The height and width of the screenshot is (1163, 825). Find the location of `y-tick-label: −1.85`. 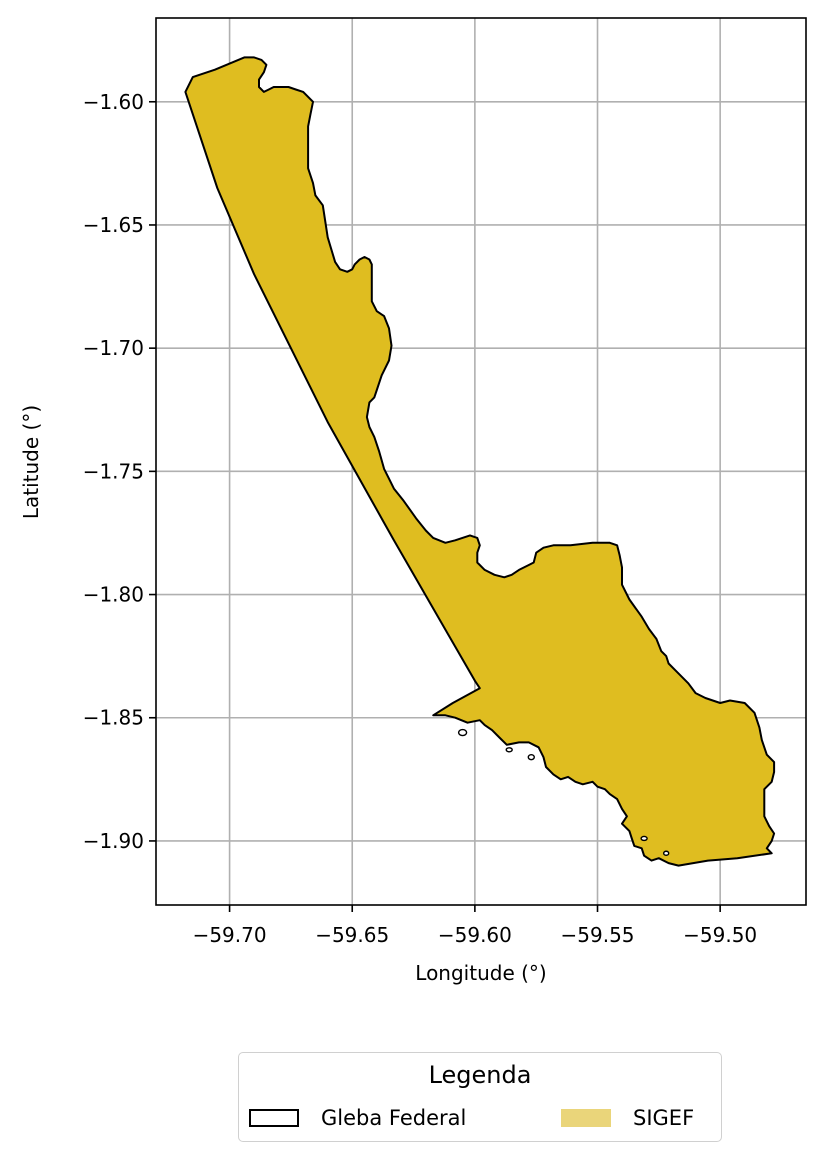

y-tick-label: −1.85 is located at coordinates (113, 718).